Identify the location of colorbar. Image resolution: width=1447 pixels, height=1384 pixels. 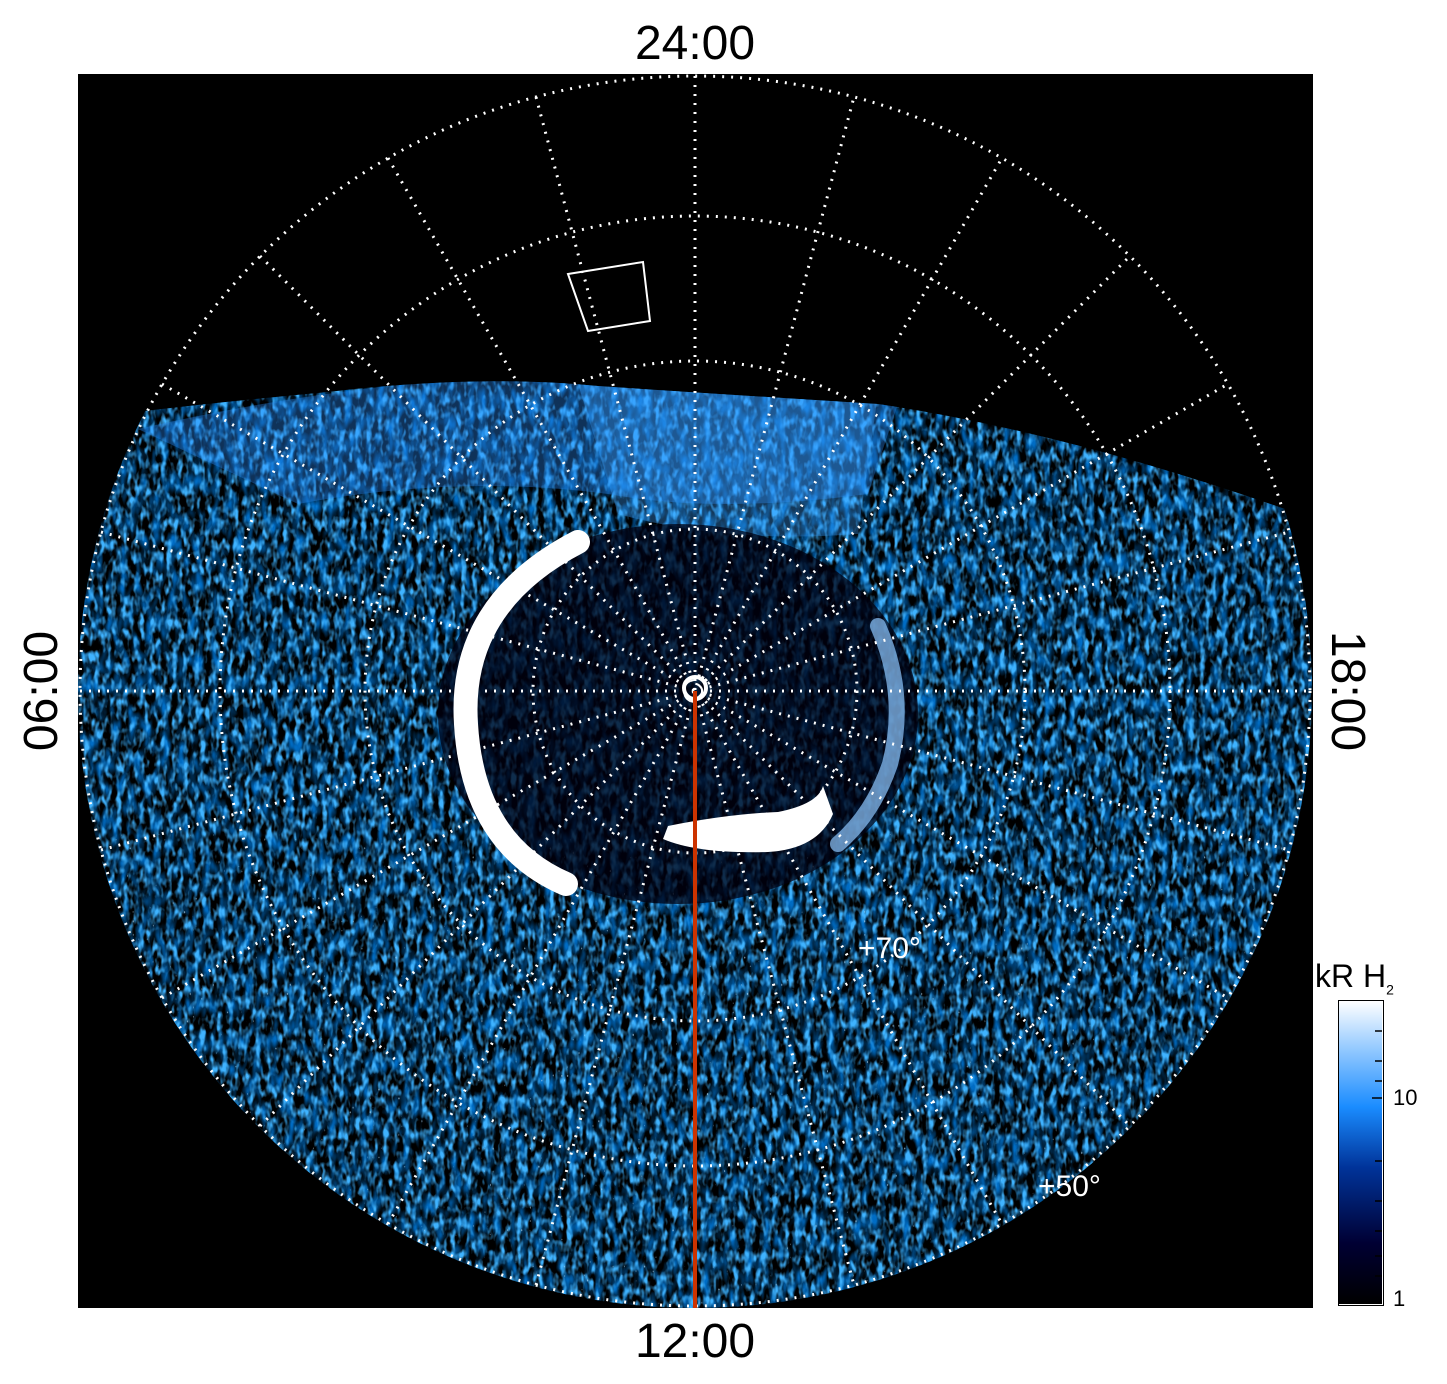
(1361, 1153).